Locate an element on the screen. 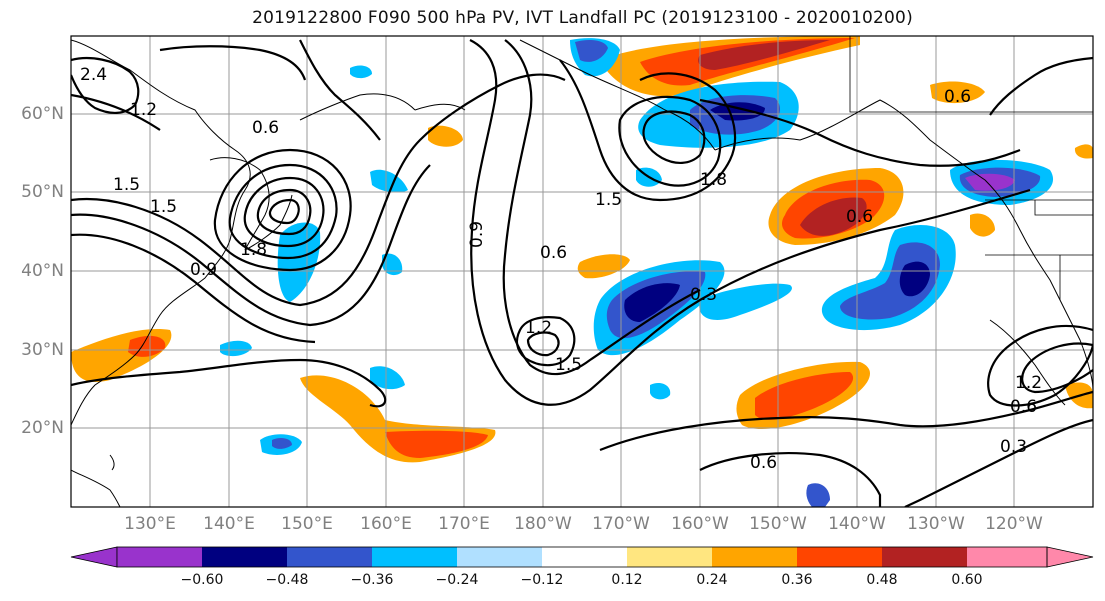 The image size is (1105, 601). lon-label: 170°W is located at coordinates (621, 524).